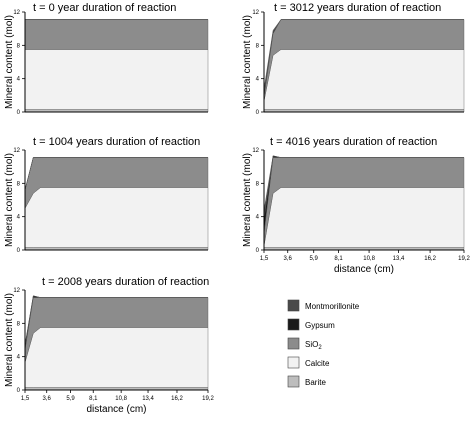 This screenshot has width=474, height=421. Describe the element at coordinates (323, 343) in the screenshot. I see `legend: Montmorillonite Gypsum SiO2 Calcite Barite` at that location.